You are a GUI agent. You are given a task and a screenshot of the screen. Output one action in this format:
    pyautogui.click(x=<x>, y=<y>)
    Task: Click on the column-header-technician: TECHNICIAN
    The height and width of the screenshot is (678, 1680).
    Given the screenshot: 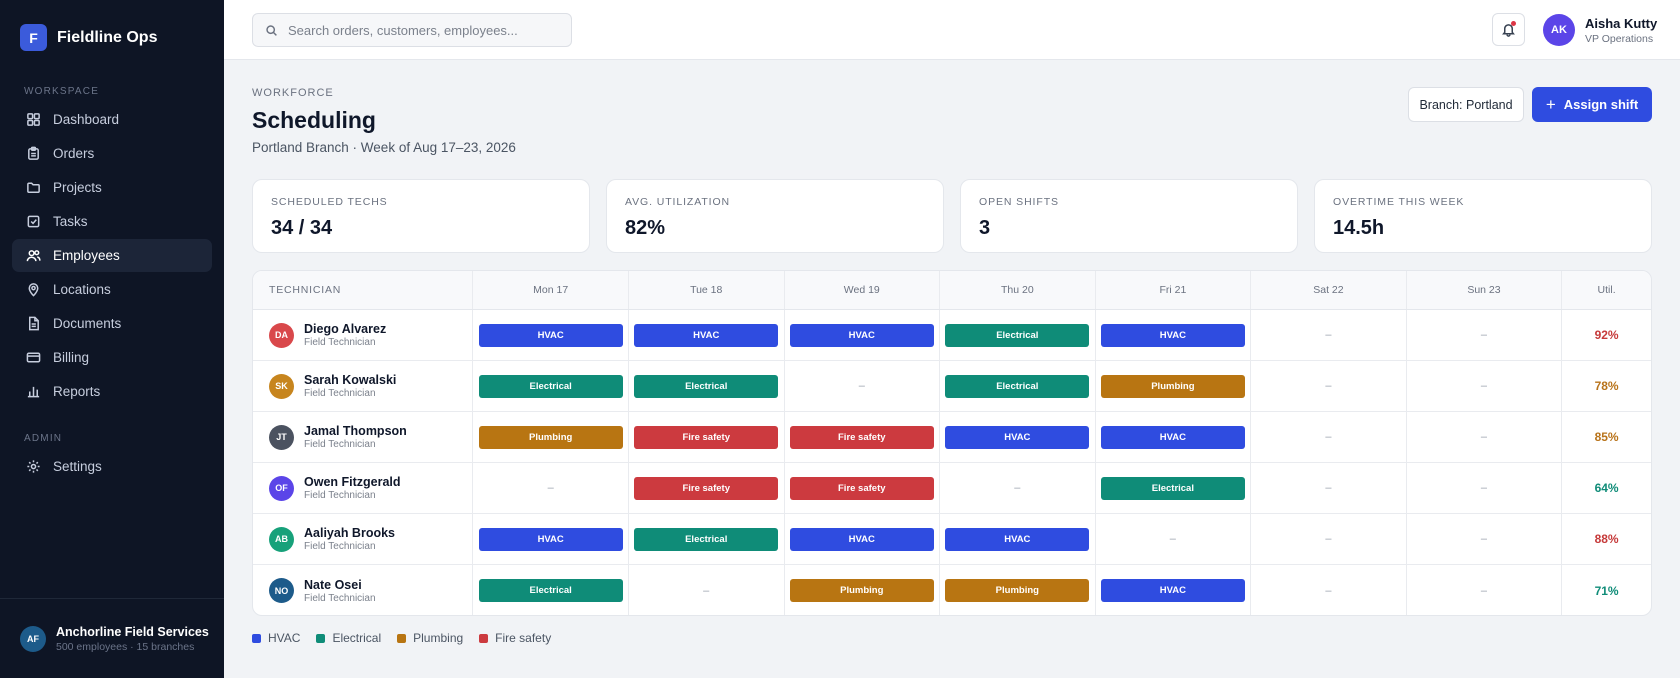 What is the action you would take?
    pyautogui.click(x=363, y=290)
    